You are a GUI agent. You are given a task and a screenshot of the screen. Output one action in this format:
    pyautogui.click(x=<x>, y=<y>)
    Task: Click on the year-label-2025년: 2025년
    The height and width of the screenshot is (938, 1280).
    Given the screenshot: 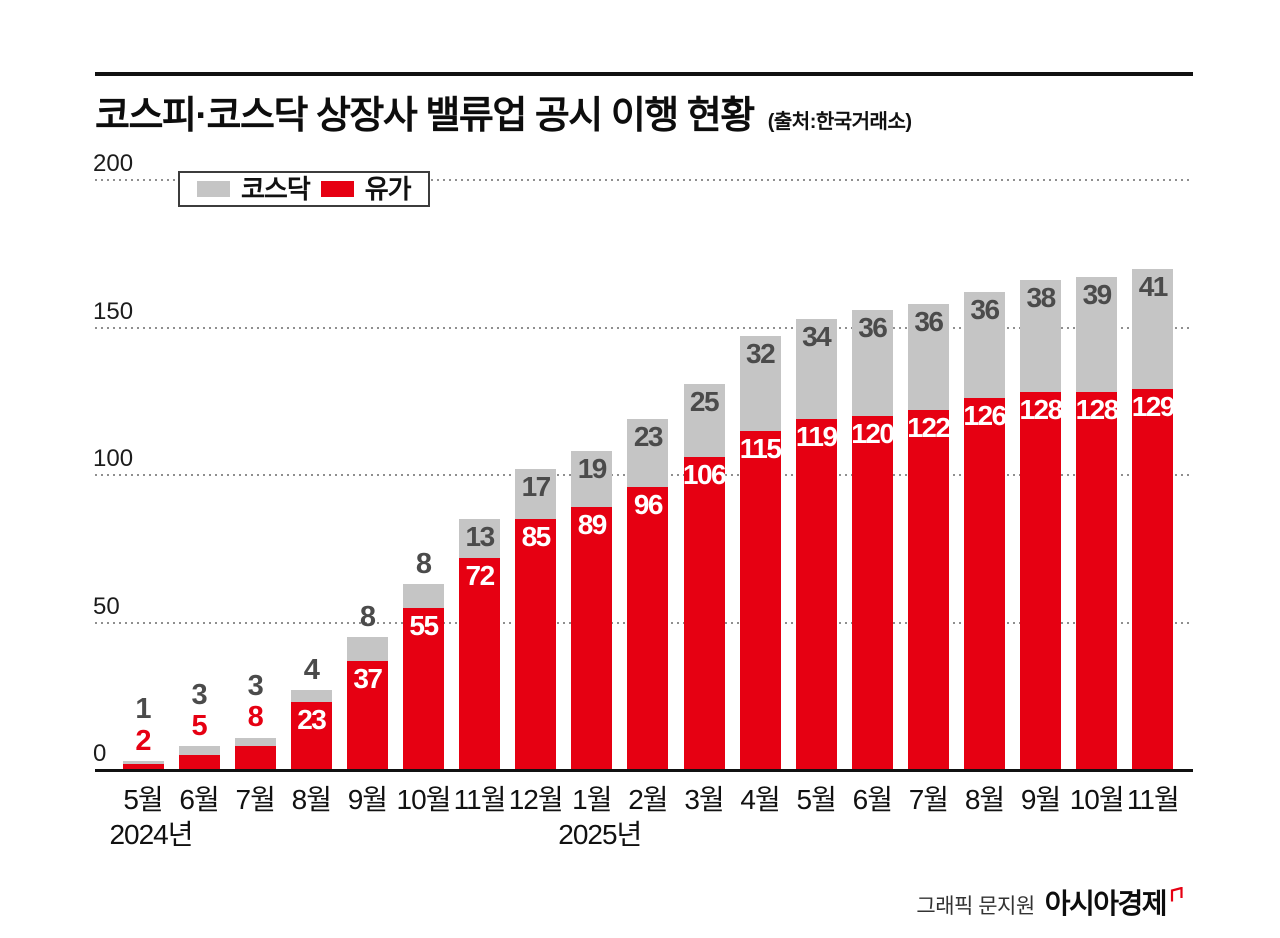 What is the action you would take?
    pyautogui.click(x=600, y=834)
    